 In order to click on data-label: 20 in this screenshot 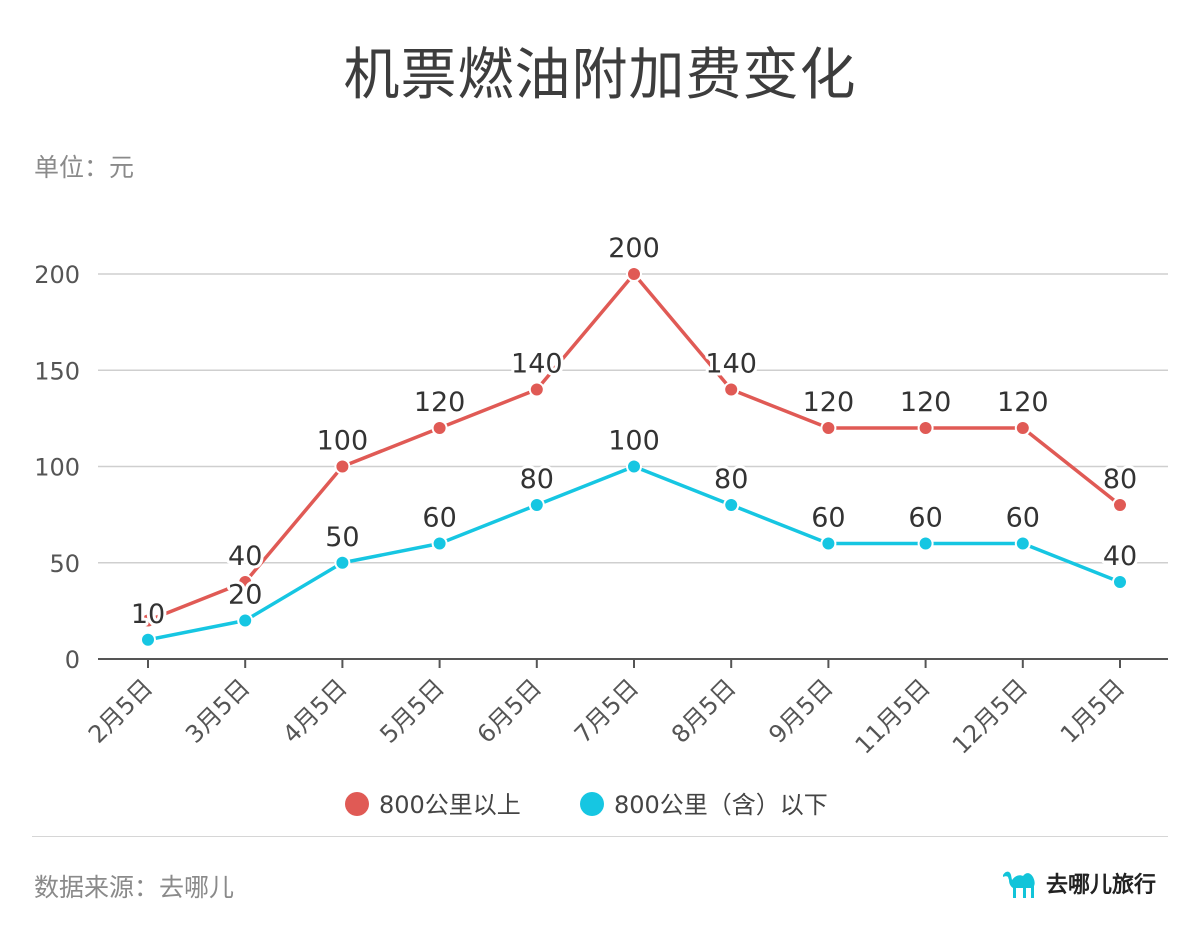, I will do `click(245, 595)`.